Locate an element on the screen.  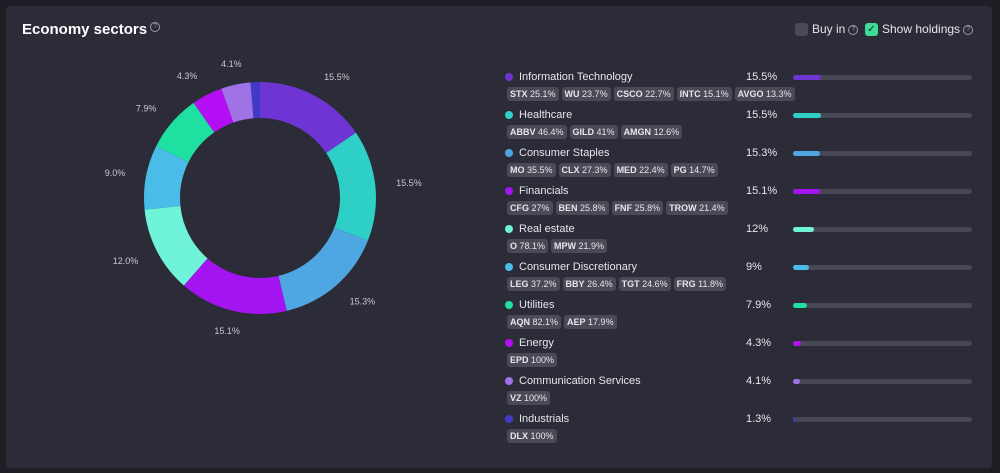
buy-in-toggle: Buy in ? is located at coordinates (827, 29).